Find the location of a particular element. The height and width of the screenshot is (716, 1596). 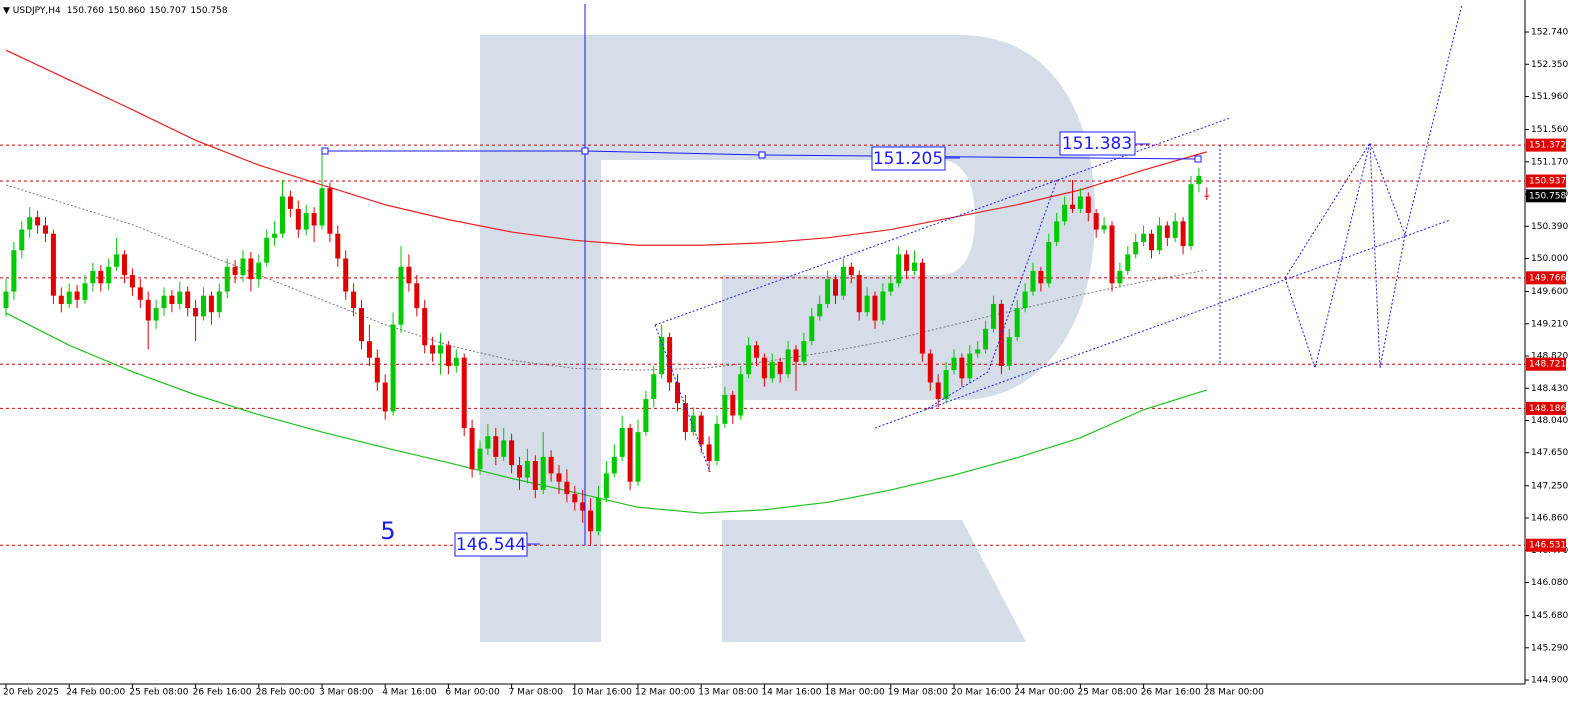

y-tick-label: 148.040 is located at coordinates (1549, 421).